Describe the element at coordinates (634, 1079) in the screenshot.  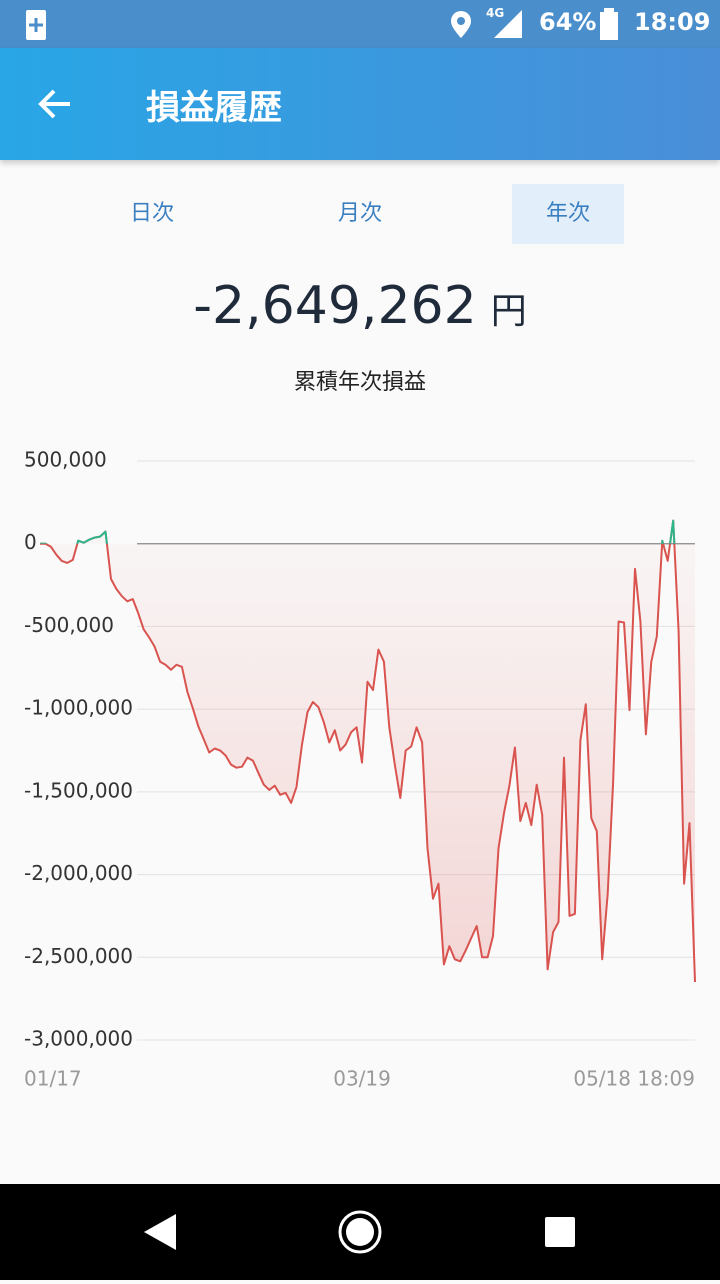
I see `x-tick-label: 05/18 18:09` at that location.